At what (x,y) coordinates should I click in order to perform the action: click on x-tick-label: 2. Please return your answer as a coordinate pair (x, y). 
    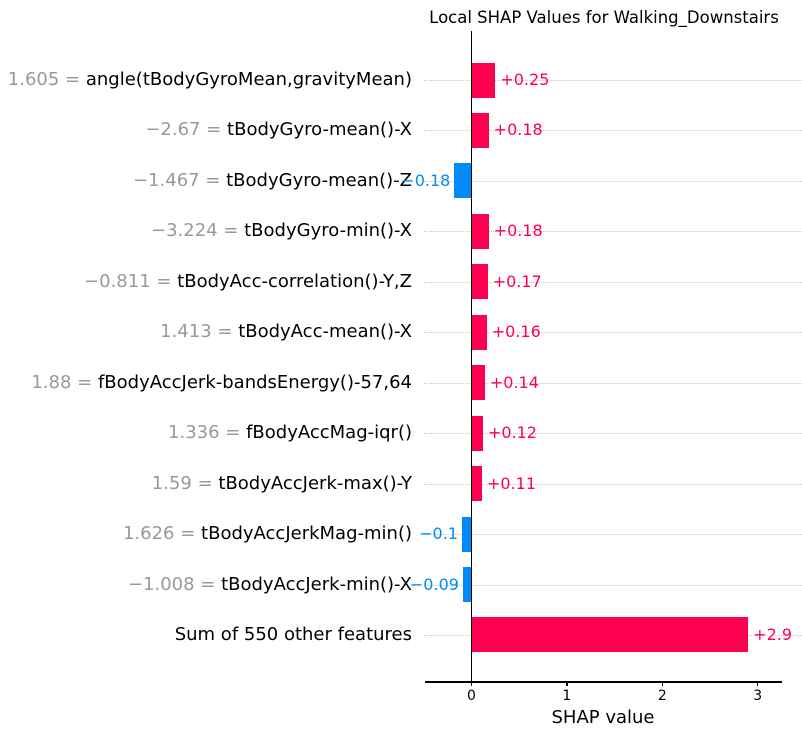
    Looking at the image, I should click on (662, 696).